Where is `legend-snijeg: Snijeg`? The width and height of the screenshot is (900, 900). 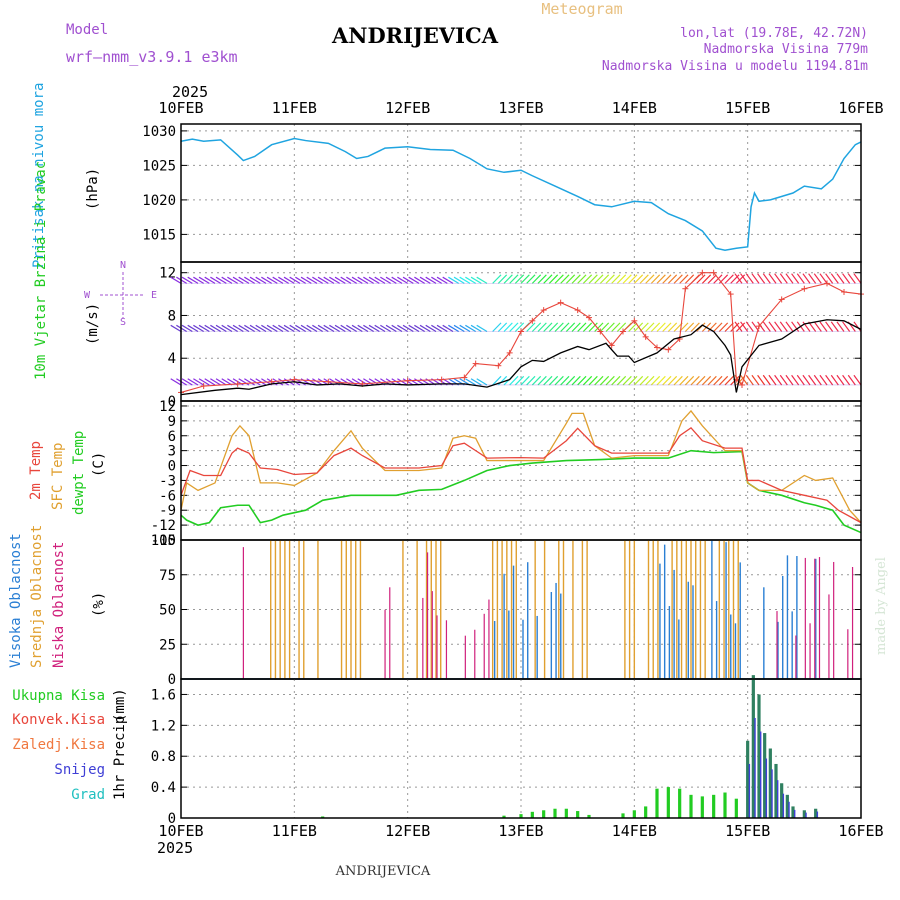
legend-snijeg: Snijeg is located at coordinates (79, 770).